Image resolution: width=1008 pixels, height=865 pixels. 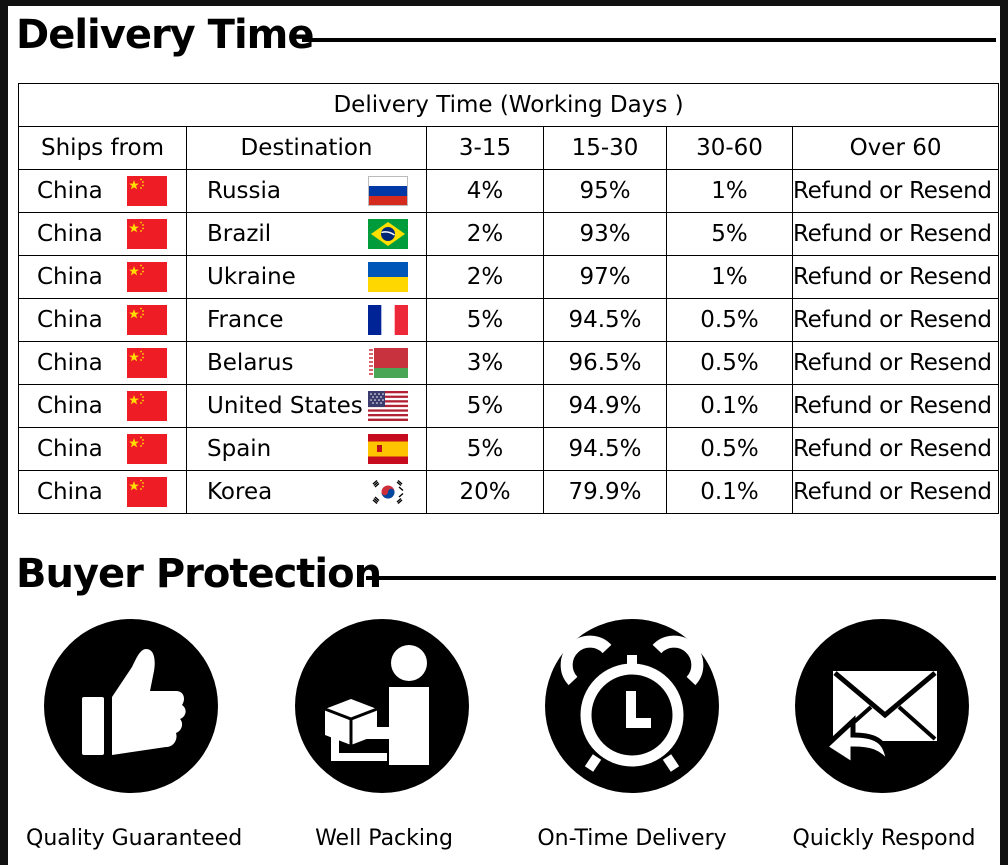 I want to click on spain-flag-icon, so click(x=388, y=449).